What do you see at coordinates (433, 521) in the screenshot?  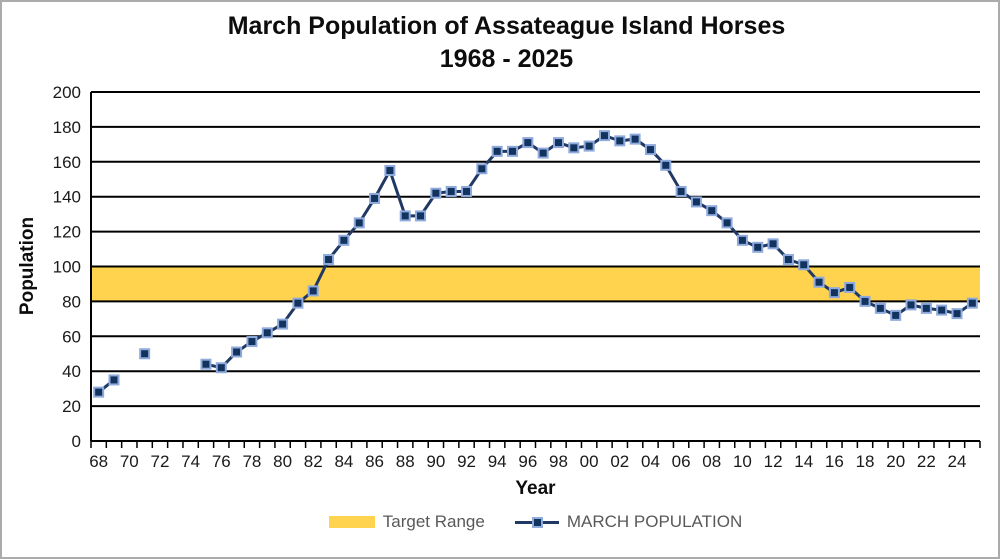 I see `legend-label-target-range: Target Range` at bounding box center [433, 521].